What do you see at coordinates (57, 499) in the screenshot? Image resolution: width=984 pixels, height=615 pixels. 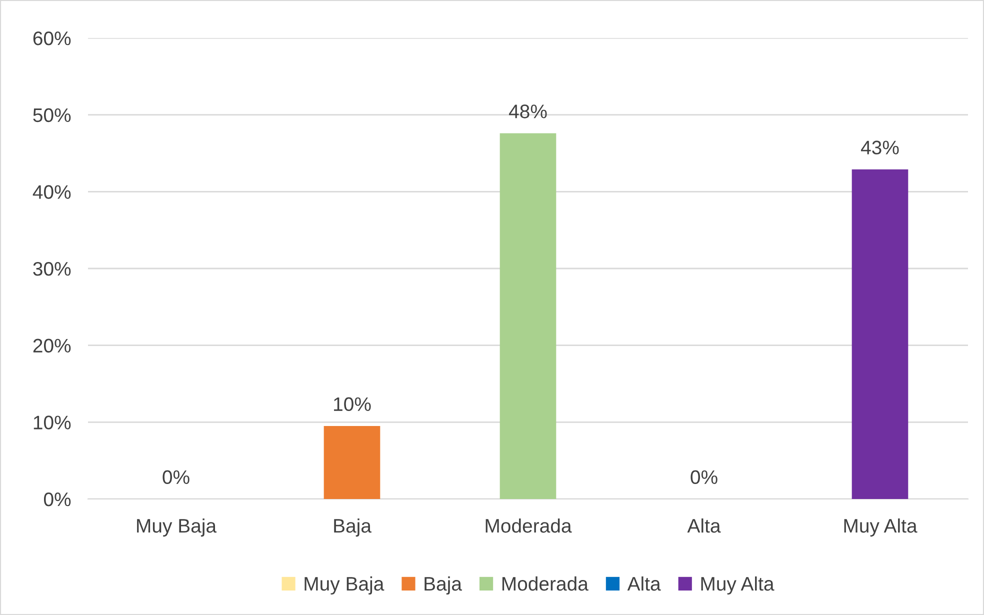 I see `y-tick-label: 0%` at bounding box center [57, 499].